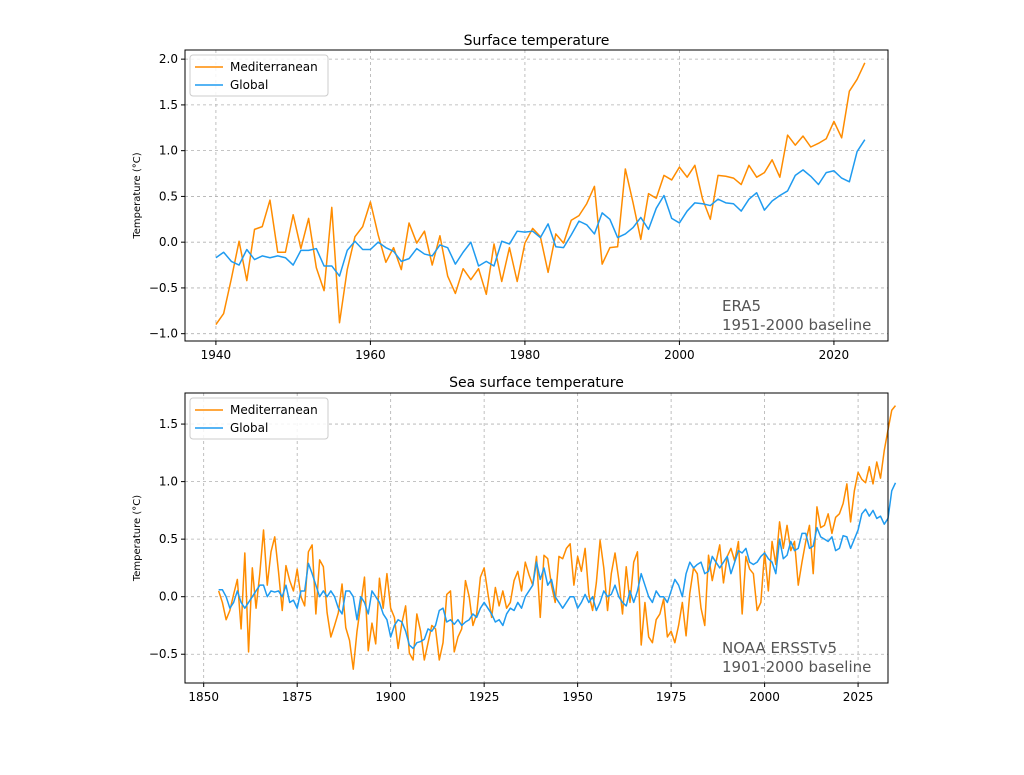  I want to click on dataset-annotation: NOAA ERSSTv5, so click(779, 648).